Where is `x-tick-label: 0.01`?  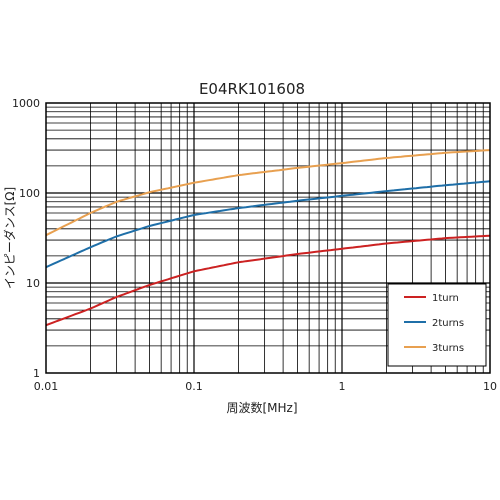 x-tick-label: 0.01 is located at coordinates (46, 386).